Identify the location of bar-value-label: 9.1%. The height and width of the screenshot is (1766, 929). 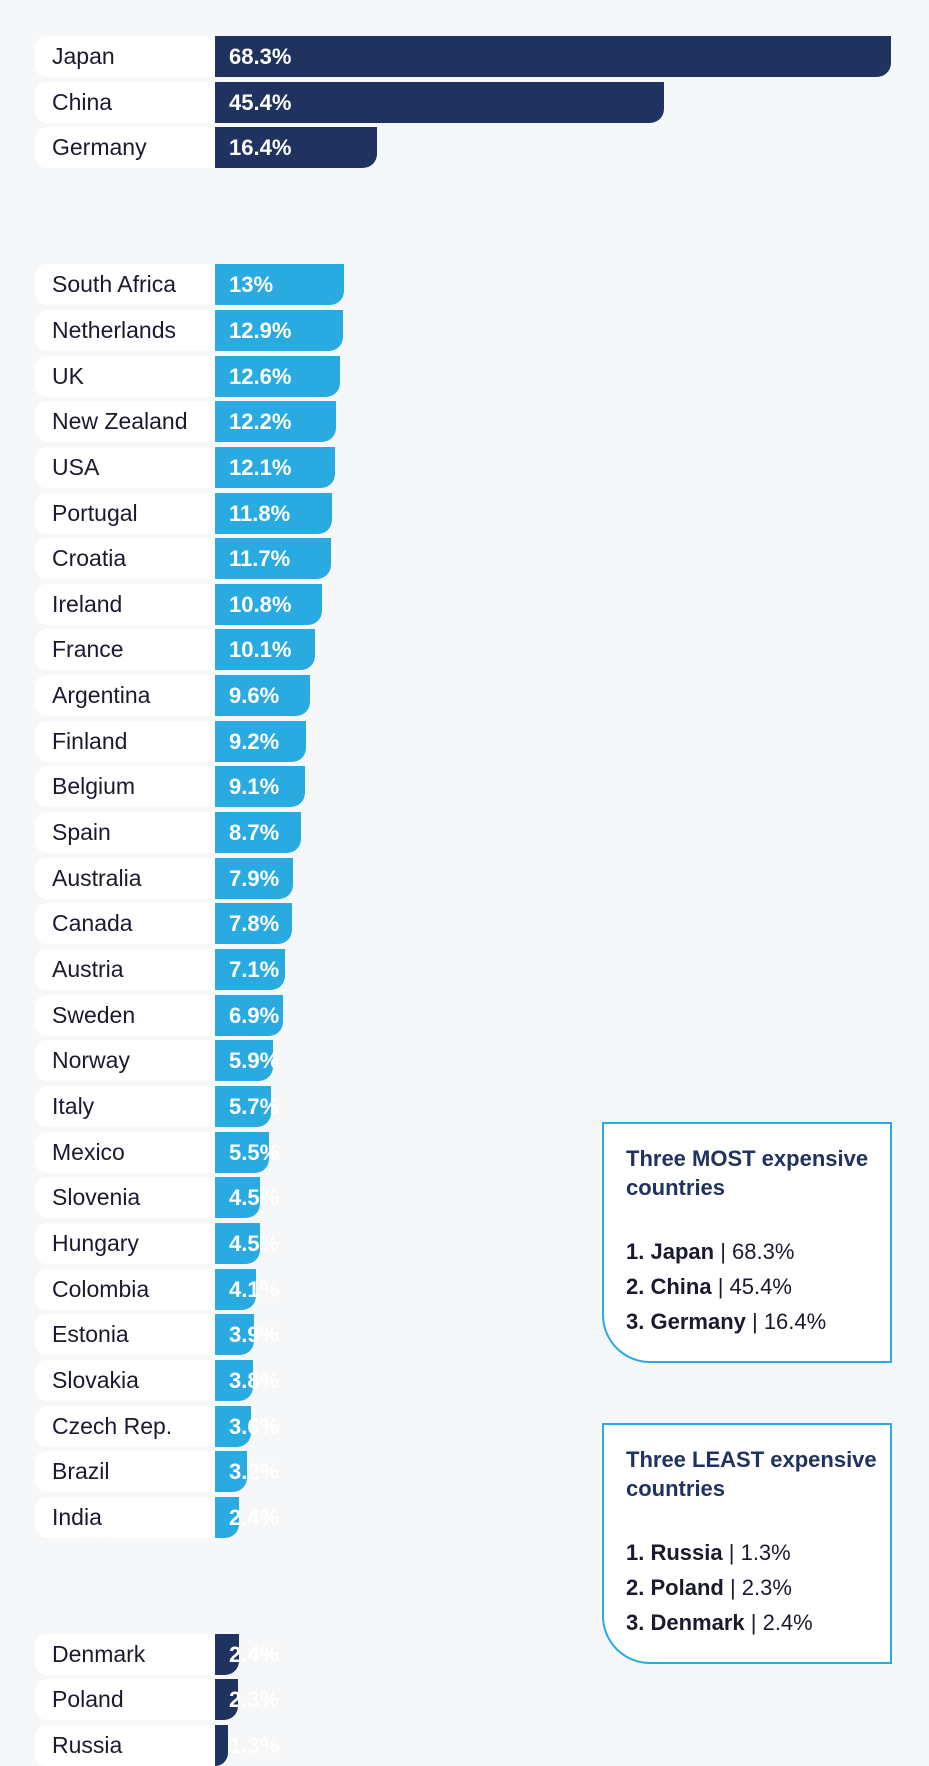
(254, 787).